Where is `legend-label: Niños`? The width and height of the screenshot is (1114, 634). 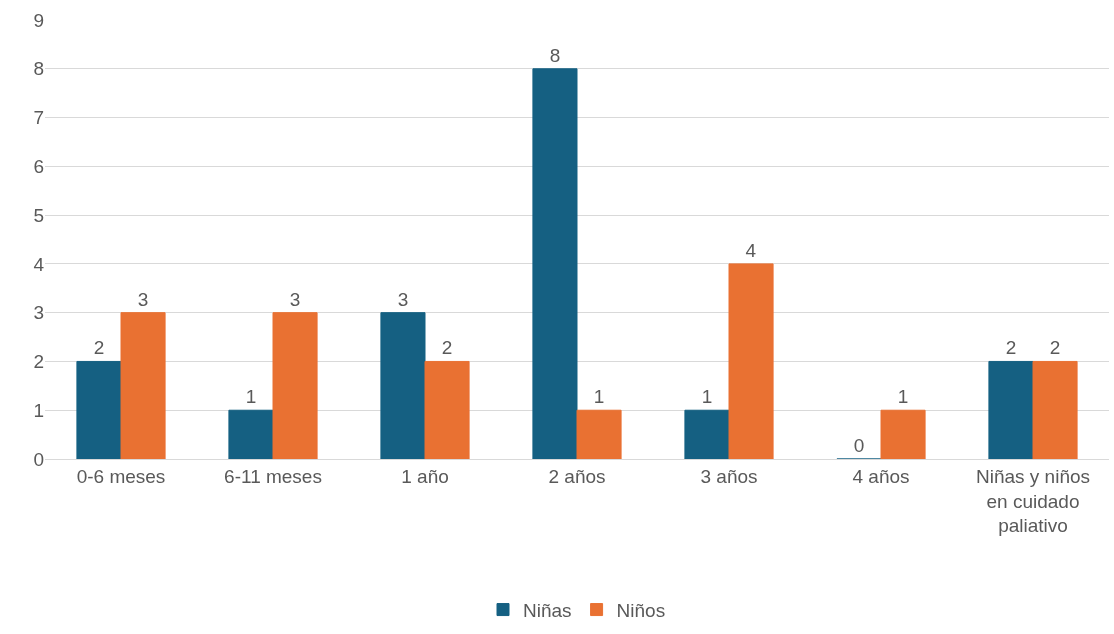 legend-label: Niños is located at coordinates (641, 610).